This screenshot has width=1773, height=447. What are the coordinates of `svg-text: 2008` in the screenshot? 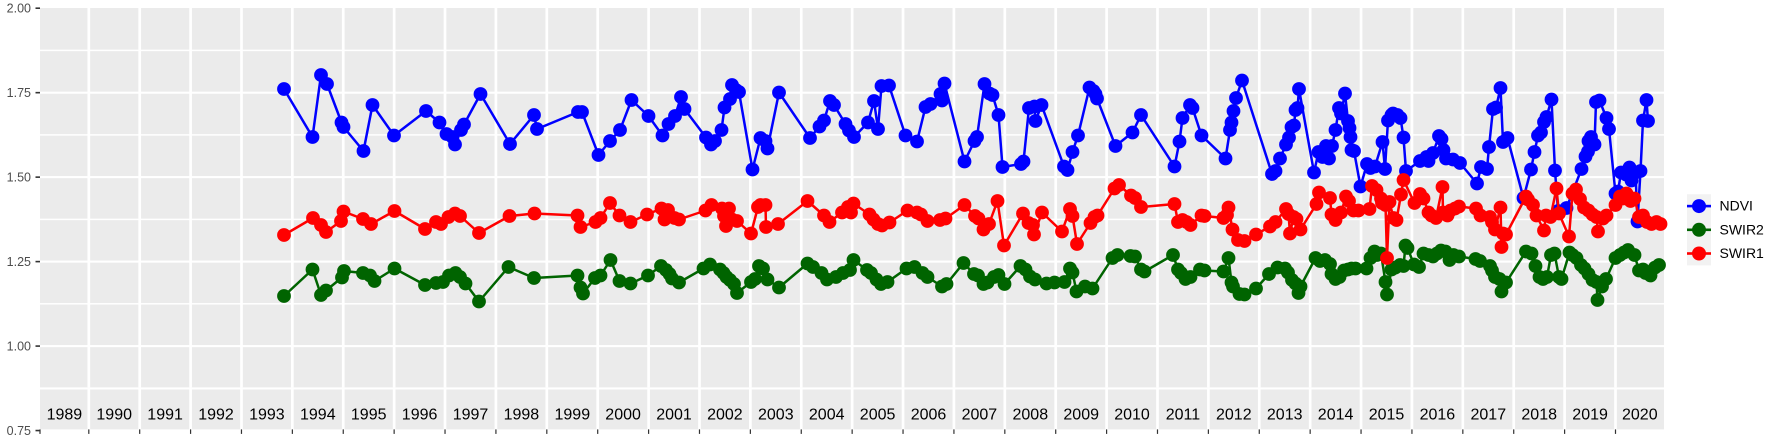 It's located at (1031, 414).